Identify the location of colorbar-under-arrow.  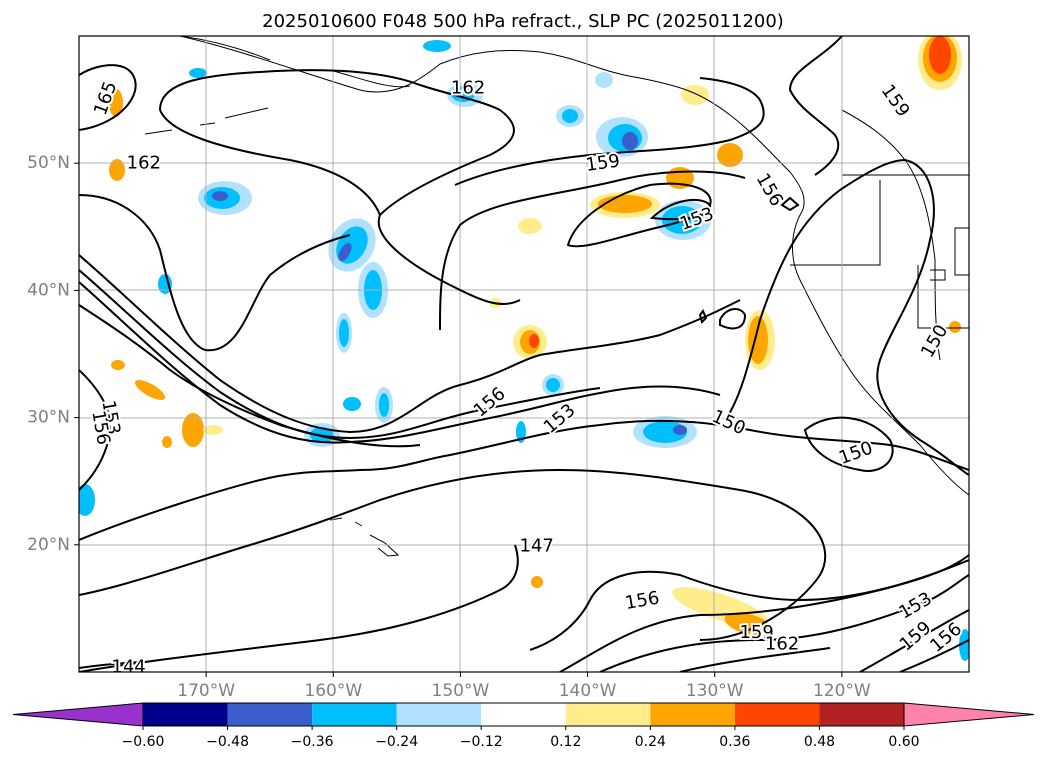
(78, 714).